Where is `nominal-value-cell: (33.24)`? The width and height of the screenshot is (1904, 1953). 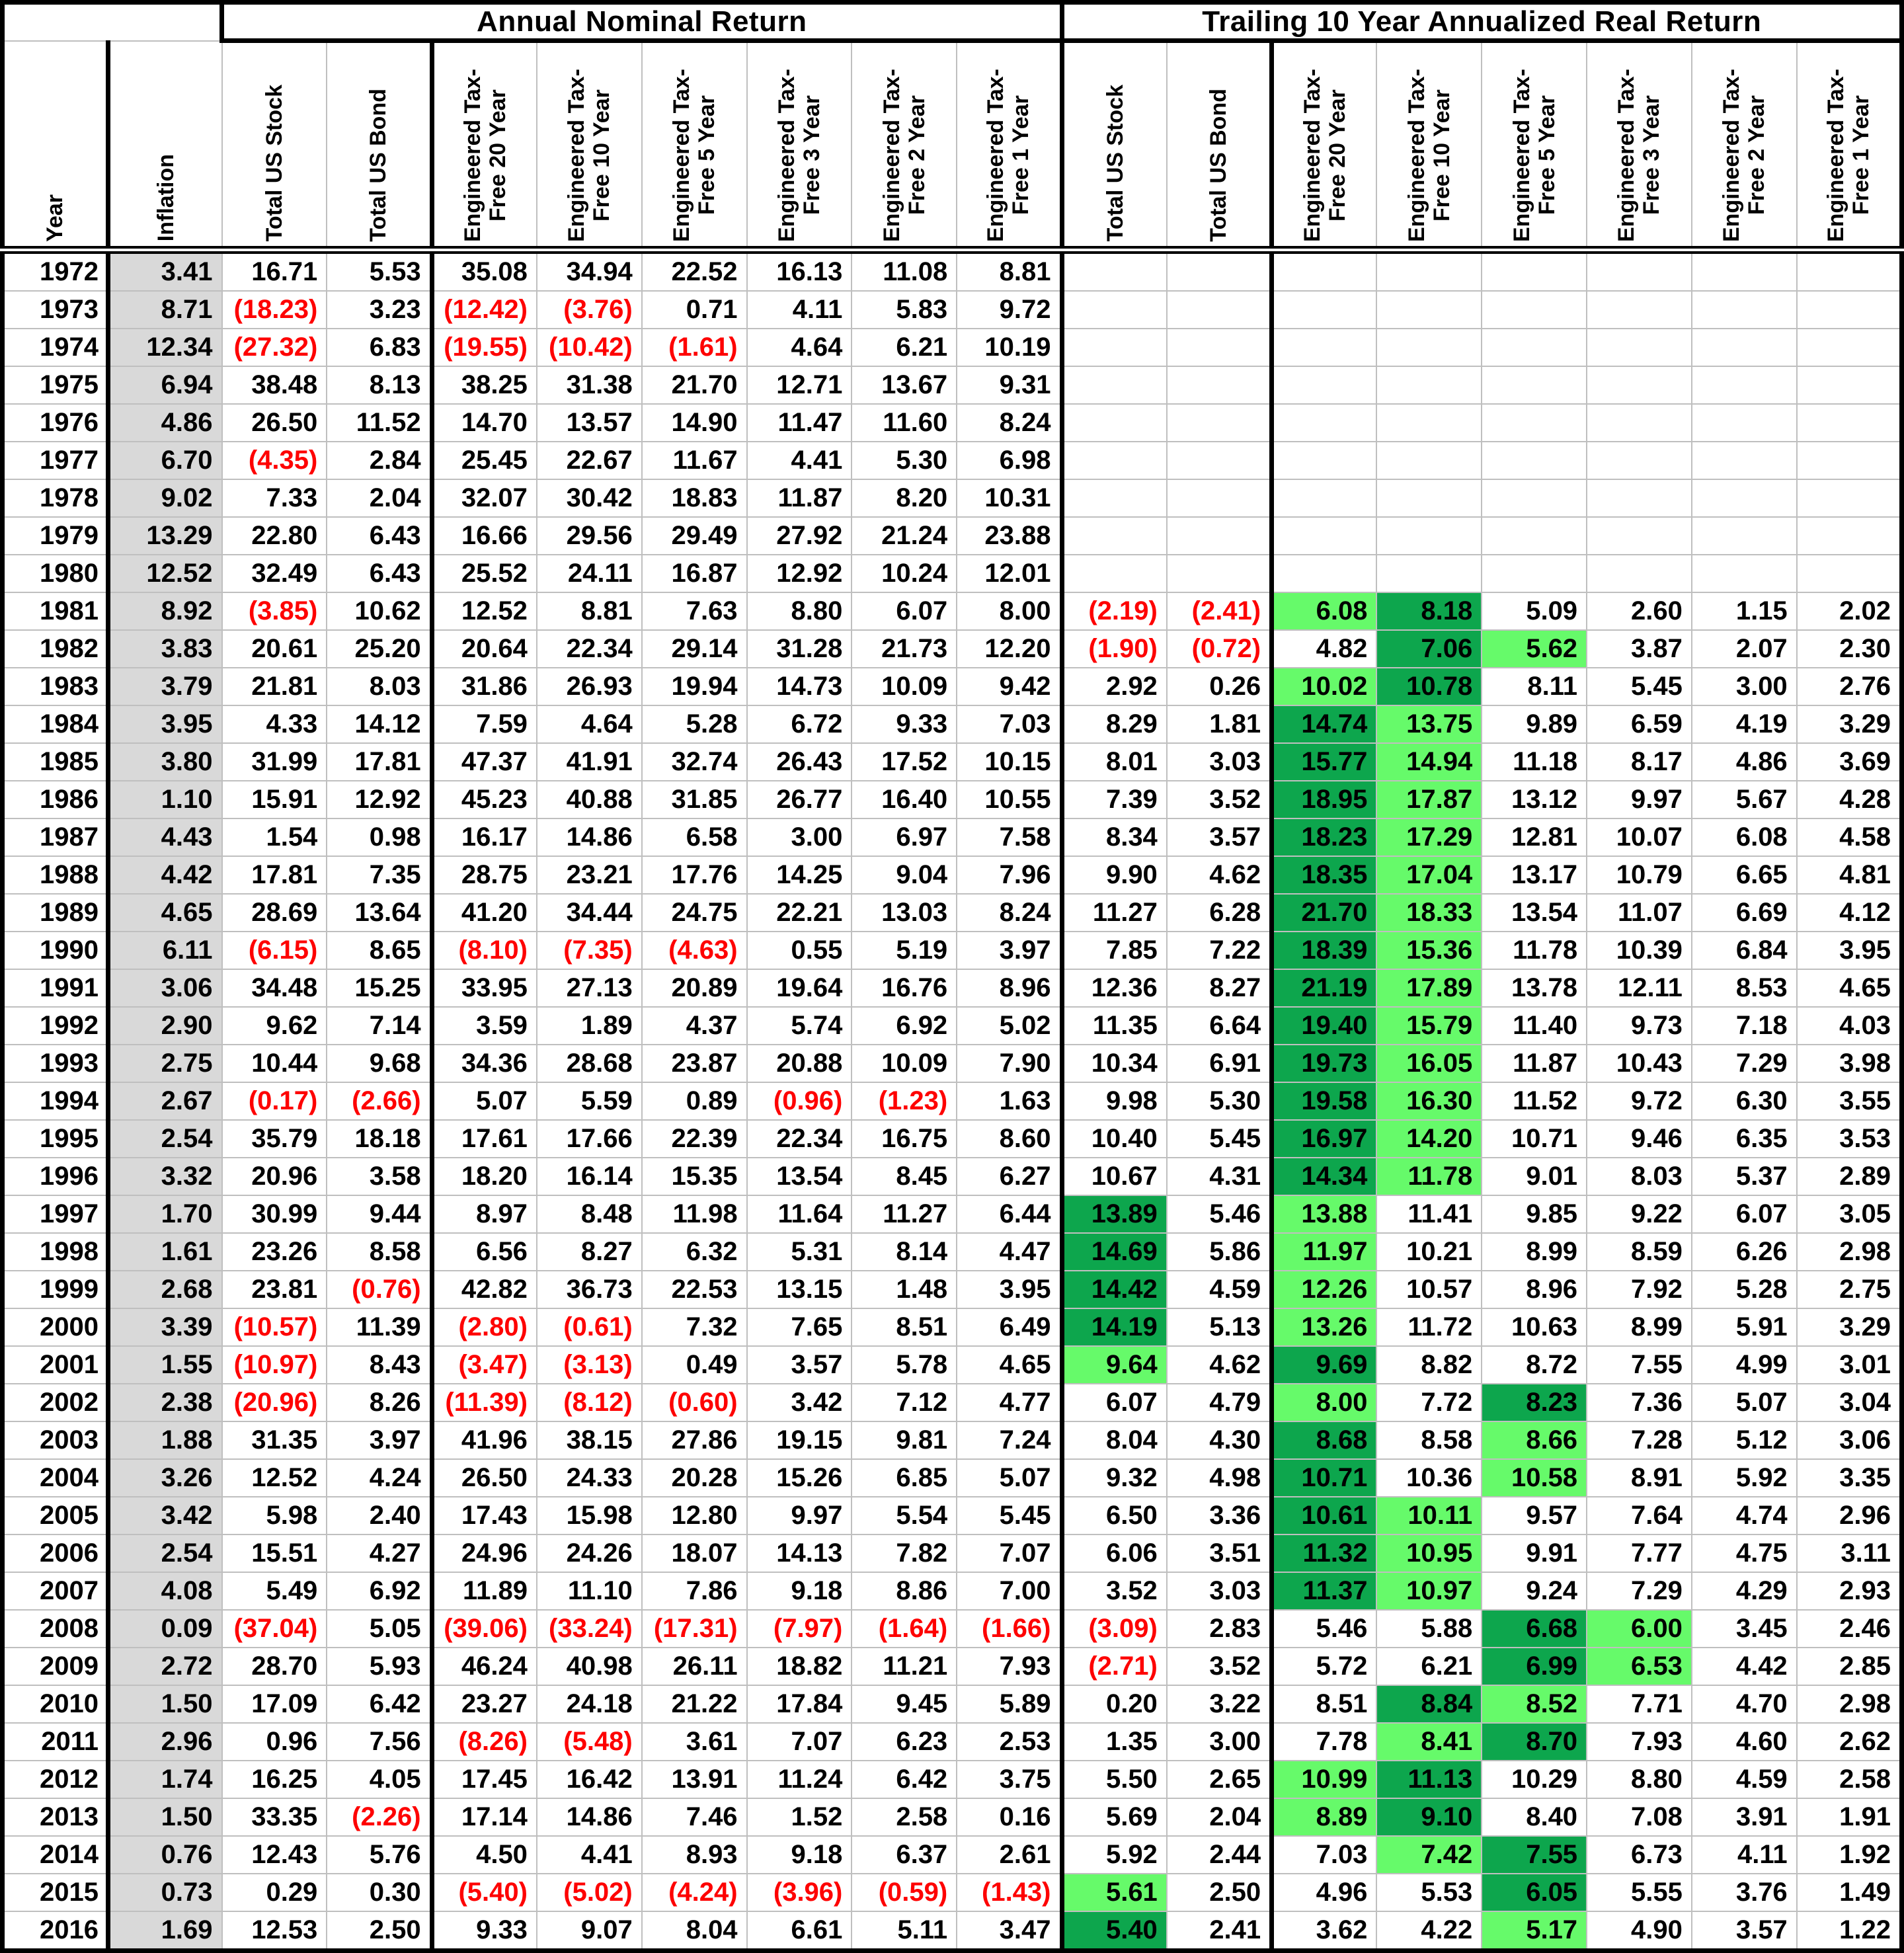 nominal-value-cell: (33.24) is located at coordinates (589, 1628).